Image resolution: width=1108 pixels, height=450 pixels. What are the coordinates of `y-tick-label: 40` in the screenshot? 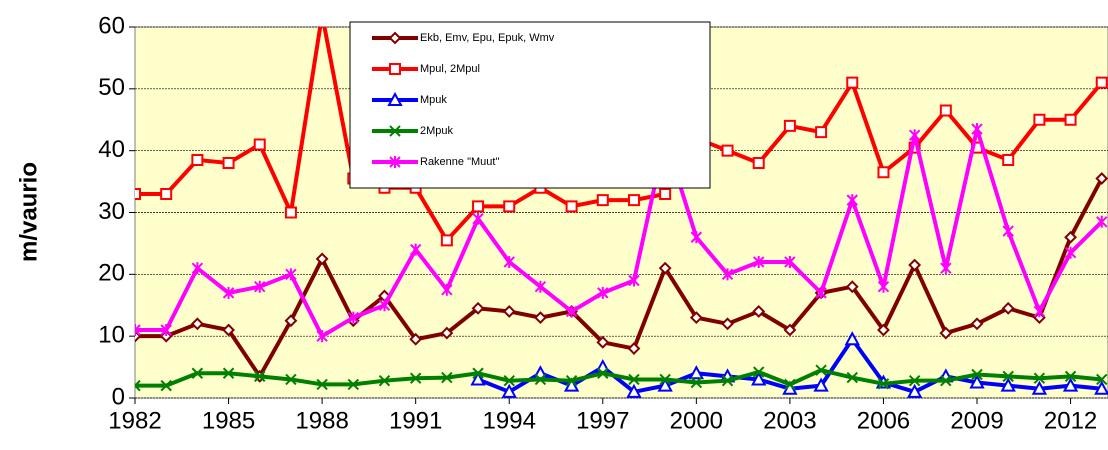 It's located at (111, 149).